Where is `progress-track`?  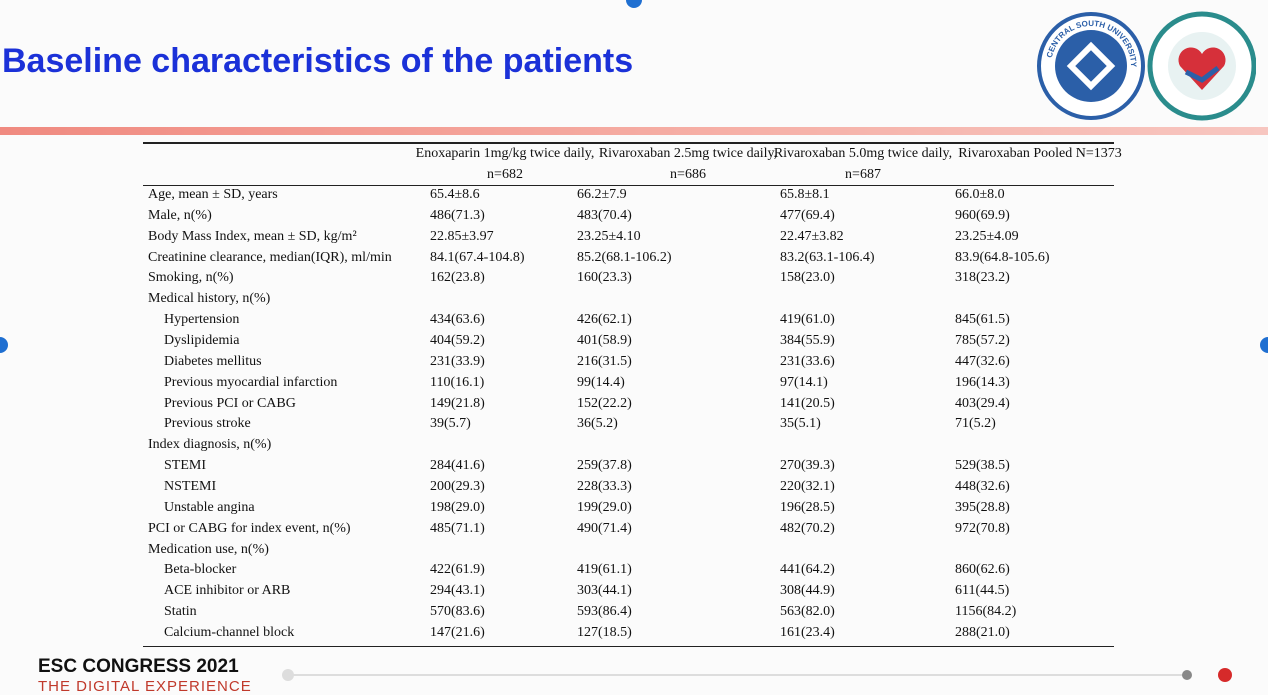 progress-track is located at coordinates (740, 675).